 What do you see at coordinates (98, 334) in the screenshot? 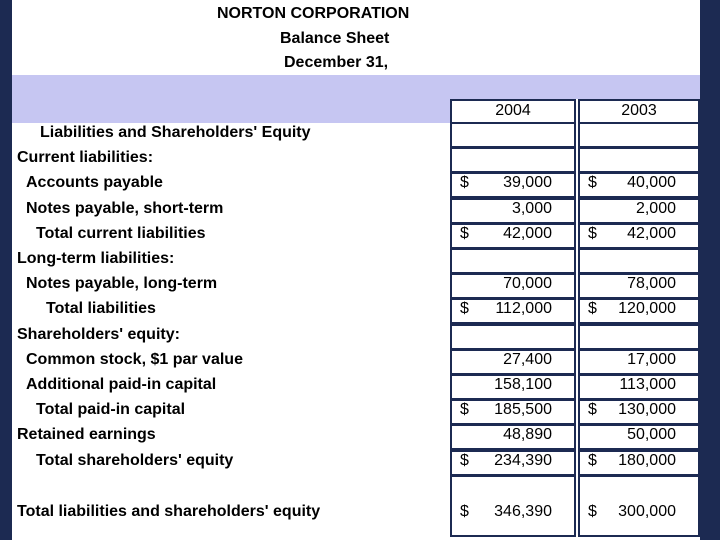
I see `row-label: Shareholders' equity:` at bounding box center [98, 334].